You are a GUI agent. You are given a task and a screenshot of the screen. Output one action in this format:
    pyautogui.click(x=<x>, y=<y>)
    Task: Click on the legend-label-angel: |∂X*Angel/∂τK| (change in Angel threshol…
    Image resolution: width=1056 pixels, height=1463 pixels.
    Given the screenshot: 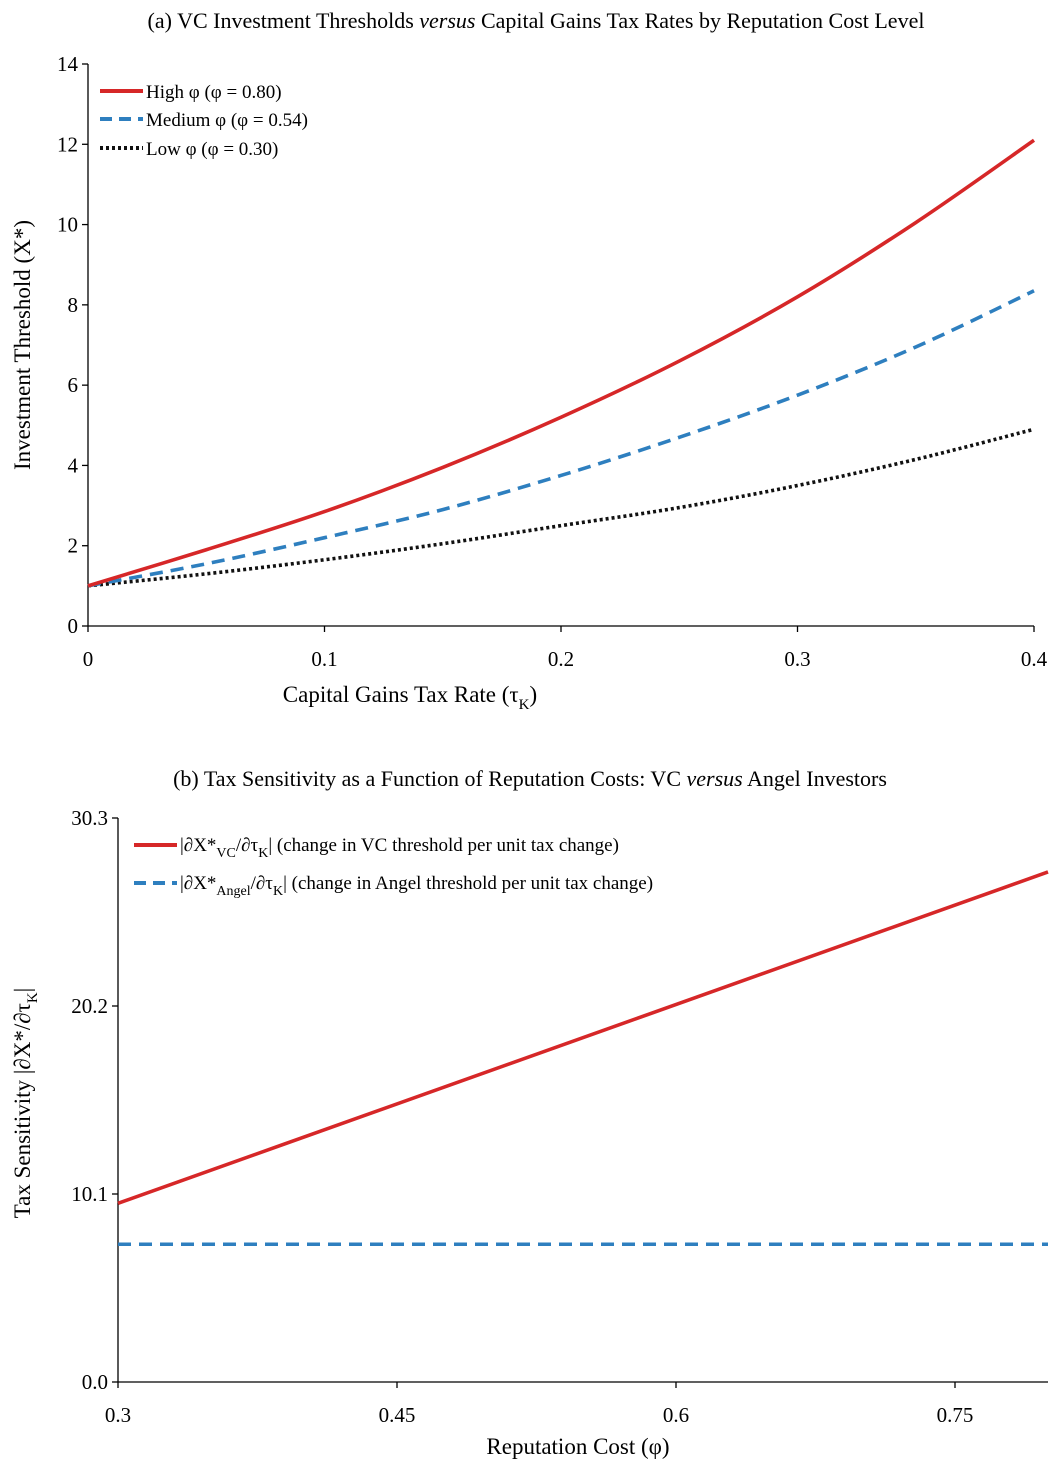 What is the action you would take?
    pyautogui.click(x=416, y=886)
    